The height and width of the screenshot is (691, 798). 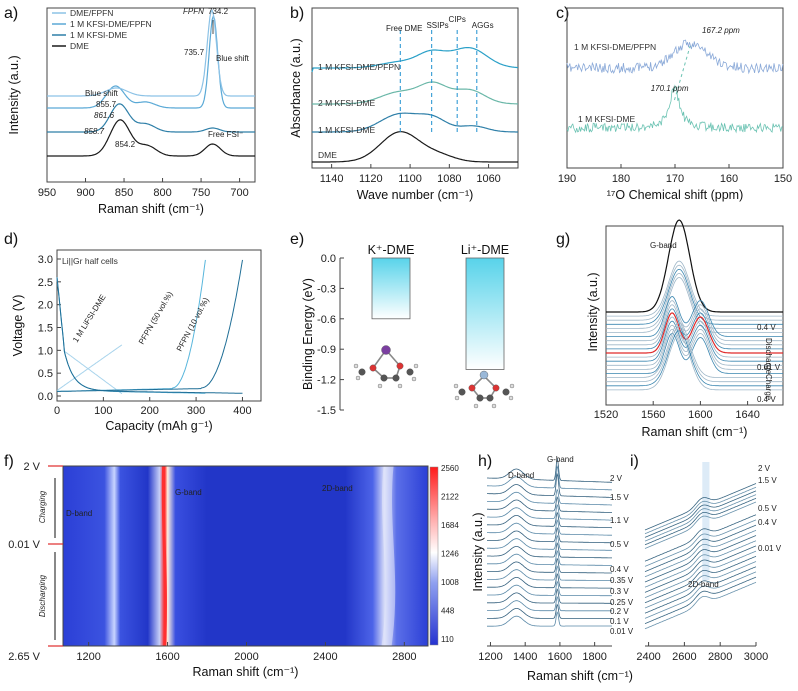 What do you see at coordinates (156, 318) in the screenshot?
I see `panel-d-series-label: PFPN (50 vol.%)` at bounding box center [156, 318].